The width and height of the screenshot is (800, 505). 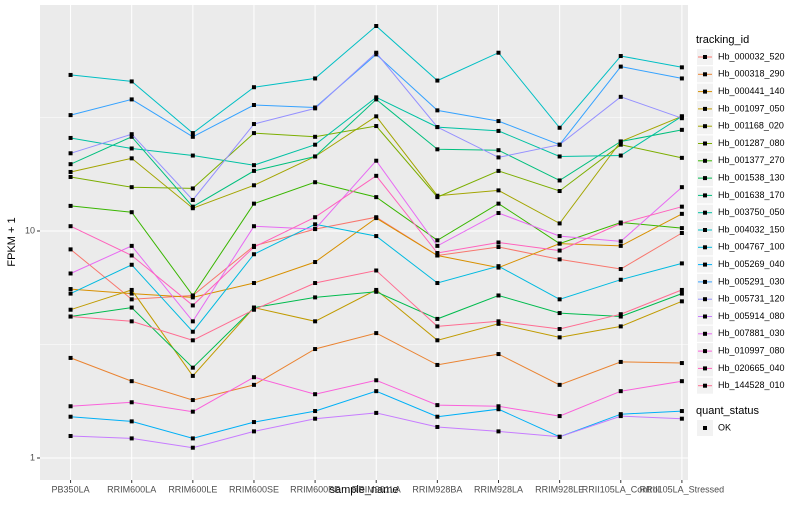 I want to click on x-tick-label: RRIM928BA, so click(x=437, y=489).